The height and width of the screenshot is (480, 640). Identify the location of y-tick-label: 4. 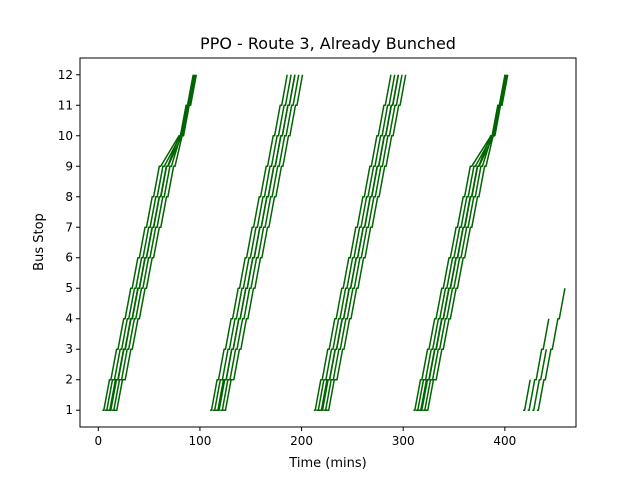
(69, 319).